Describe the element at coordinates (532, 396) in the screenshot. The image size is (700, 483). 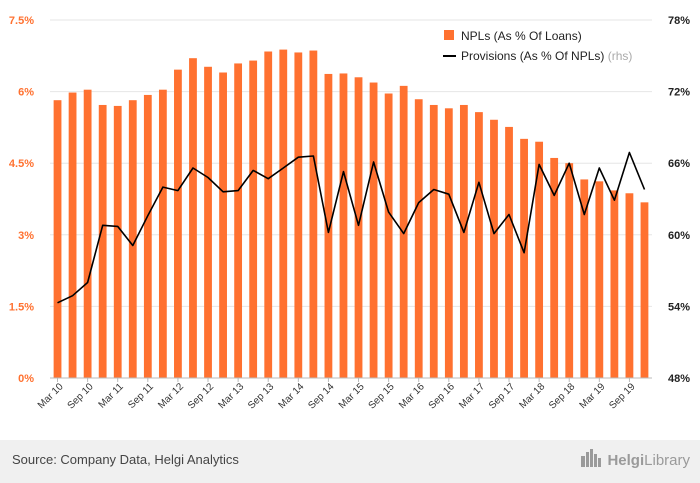
I see `x-tick-label: Mar 18` at that location.